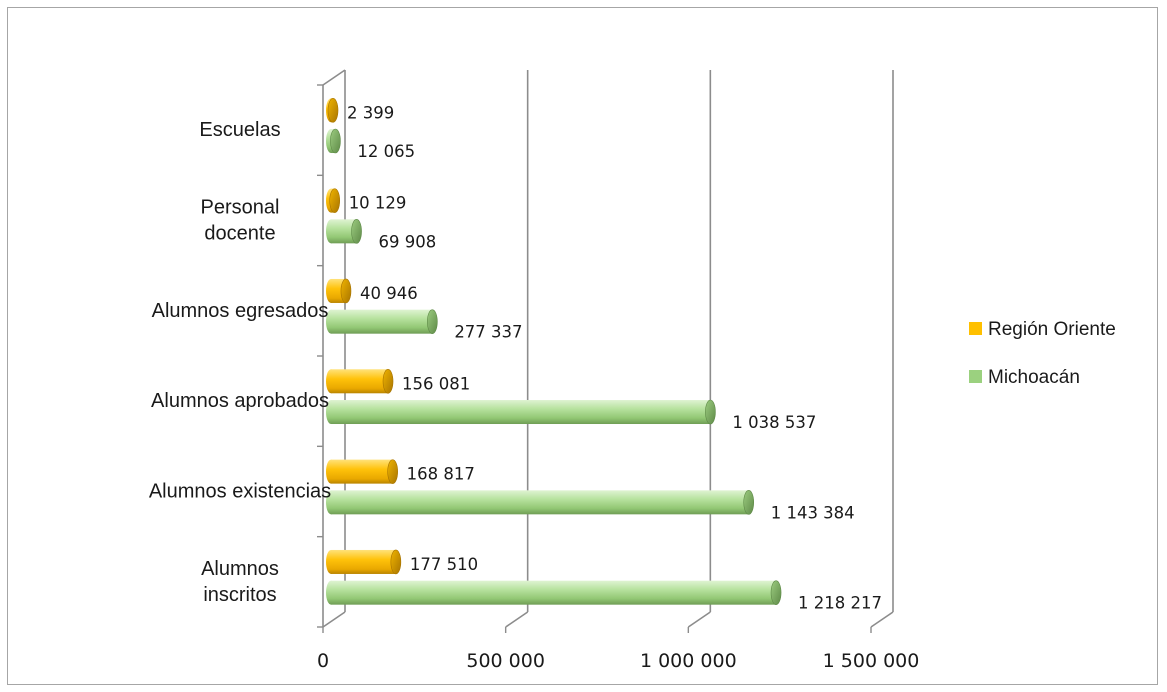  Describe the element at coordinates (386, 151) in the screenshot. I see `data-label: 12 065` at that location.